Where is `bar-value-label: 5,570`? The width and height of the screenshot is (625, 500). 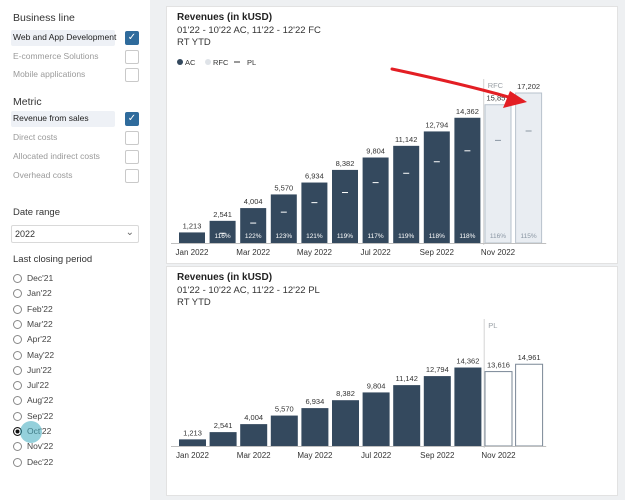
bar-value-label: 5,570 is located at coordinates (284, 409).